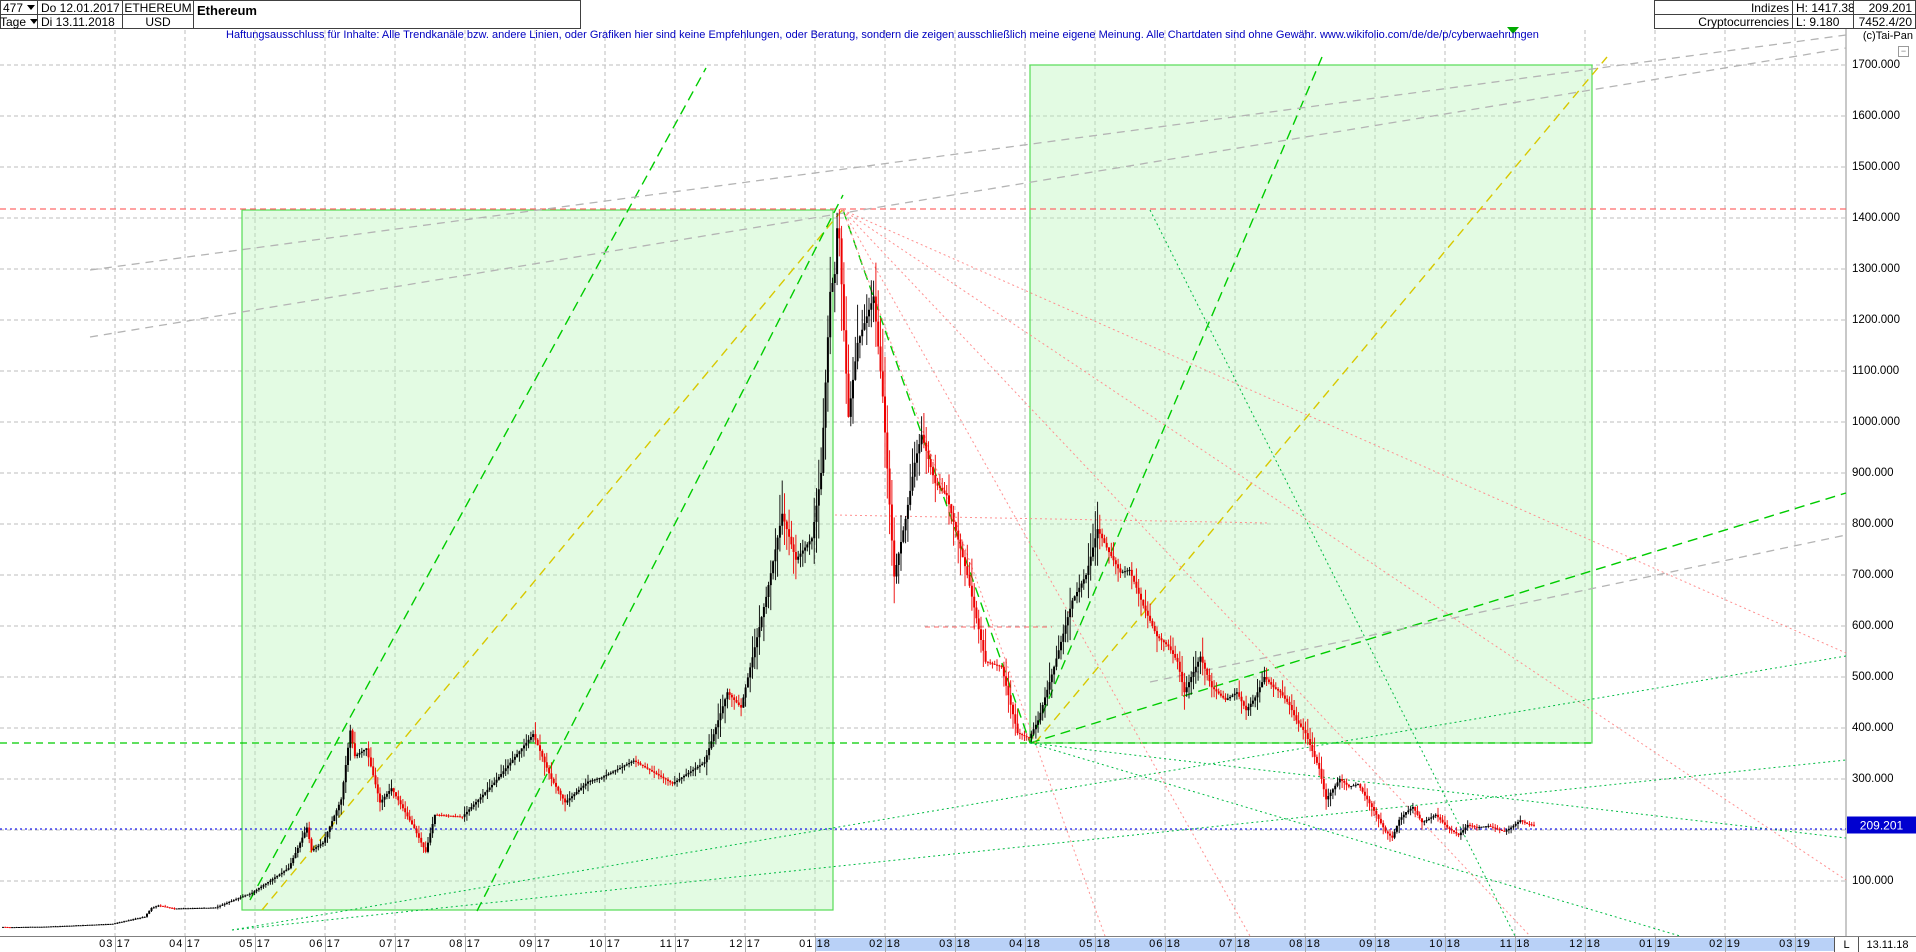 This screenshot has width=1916, height=952. What do you see at coordinates (1903, 51) in the screenshot?
I see `collapse-pane-button: −` at bounding box center [1903, 51].